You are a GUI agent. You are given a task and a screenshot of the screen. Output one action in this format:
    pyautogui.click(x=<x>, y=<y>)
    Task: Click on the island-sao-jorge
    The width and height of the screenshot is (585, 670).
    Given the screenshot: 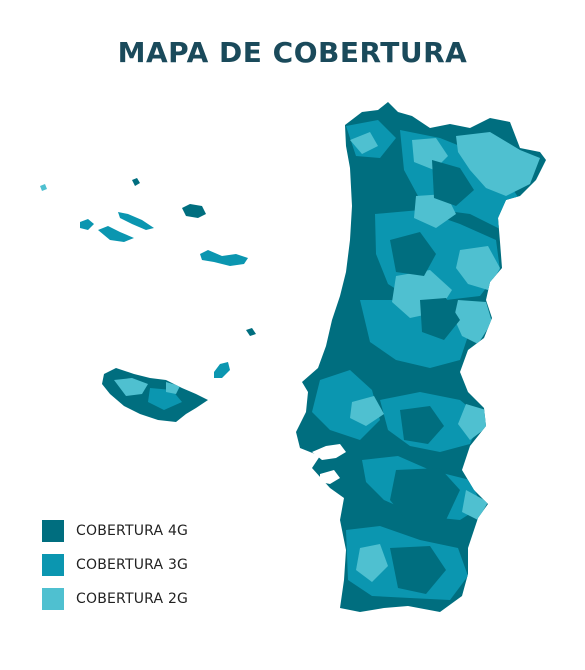 What is the action you would take?
    pyautogui.click(x=136, y=221)
    